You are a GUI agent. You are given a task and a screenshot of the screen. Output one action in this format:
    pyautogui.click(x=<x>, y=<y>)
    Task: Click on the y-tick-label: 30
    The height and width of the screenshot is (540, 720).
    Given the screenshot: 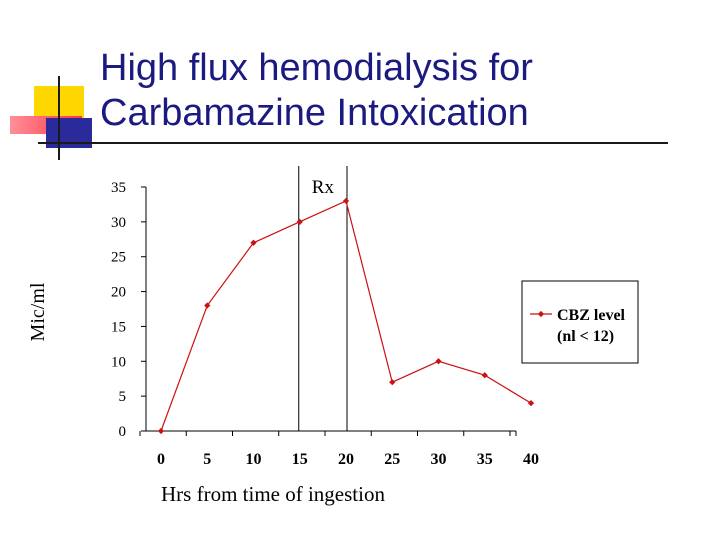 What is the action you would take?
    pyautogui.click(x=118, y=223)
    